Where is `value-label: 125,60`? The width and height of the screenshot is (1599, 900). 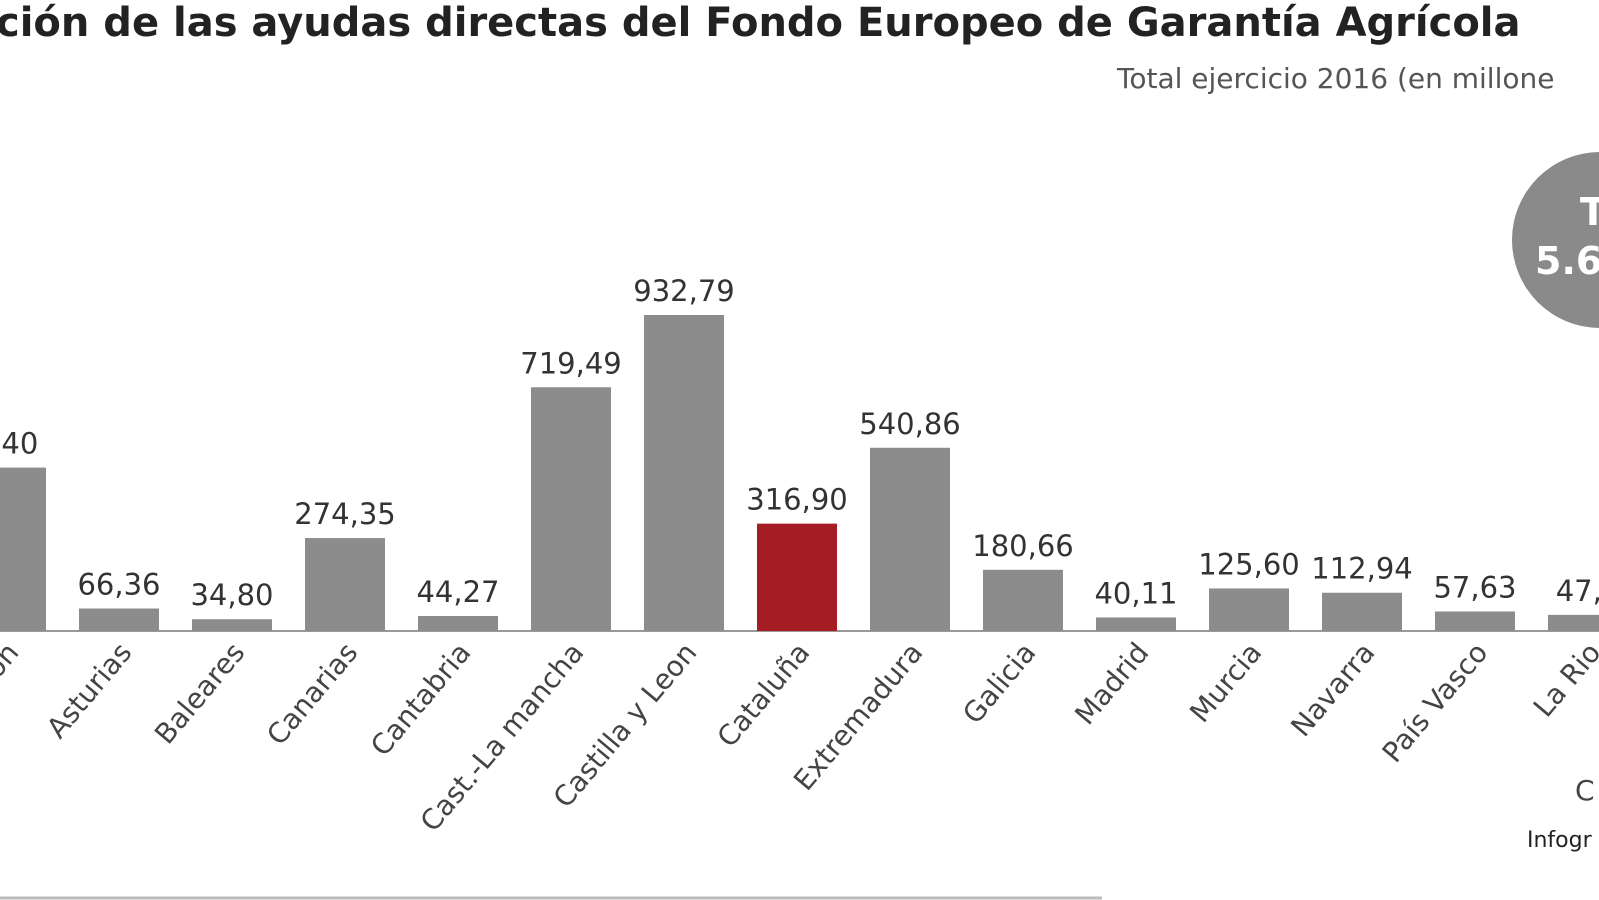
value-label: 125,60 is located at coordinates (1248, 564).